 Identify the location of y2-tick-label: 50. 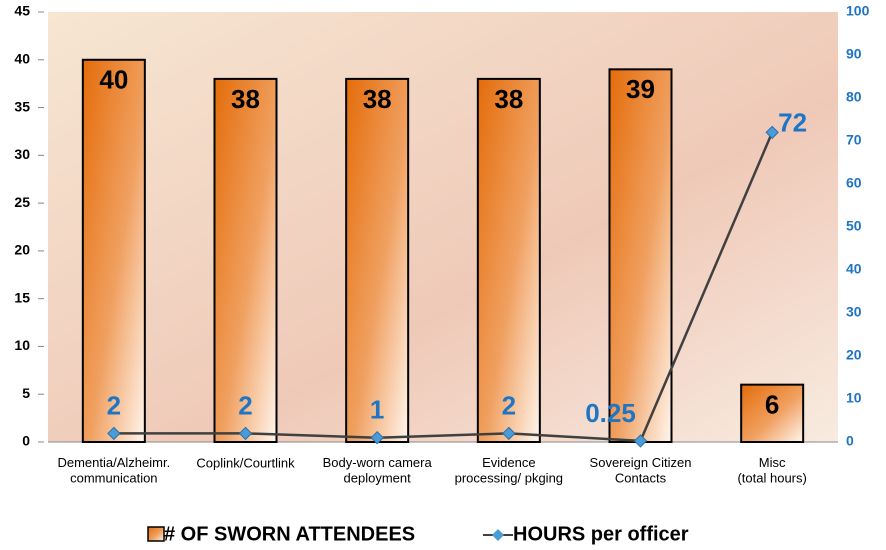
(854, 226).